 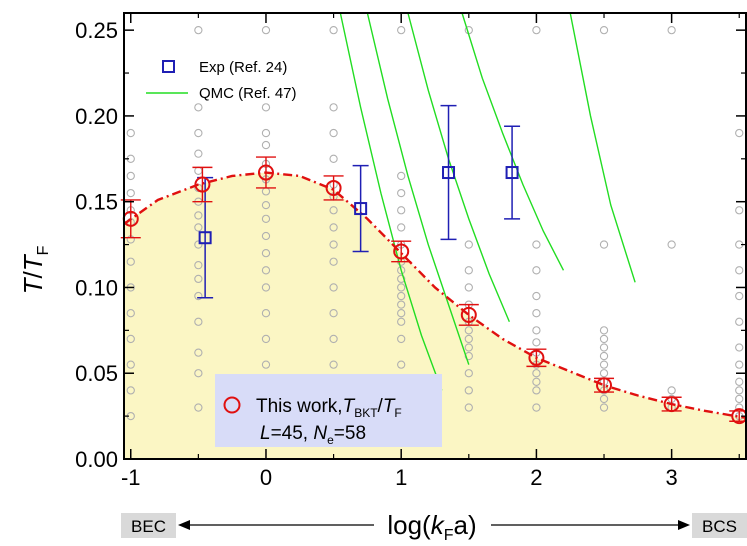 What do you see at coordinates (266, 477) in the screenshot?
I see `x-tick-label: 0` at bounding box center [266, 477].